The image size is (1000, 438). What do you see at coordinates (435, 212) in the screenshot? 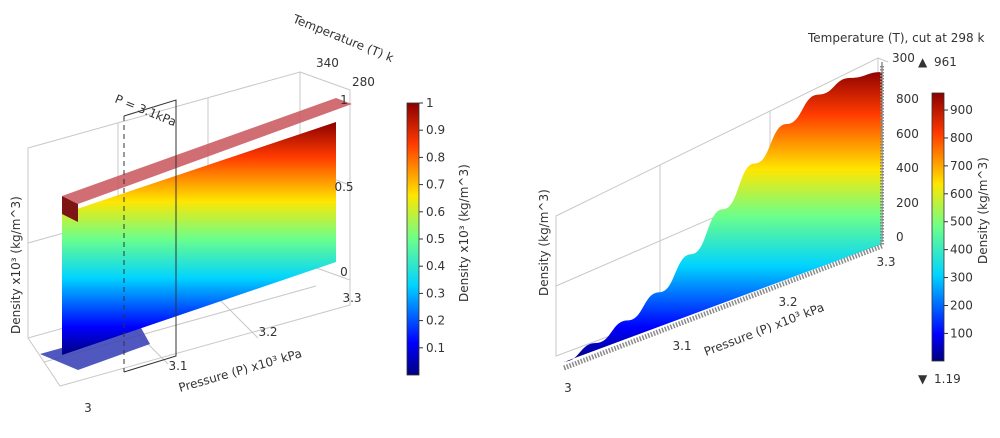
I see `left-colorbar-tick: 0.6` at bounding box center [435, 212].